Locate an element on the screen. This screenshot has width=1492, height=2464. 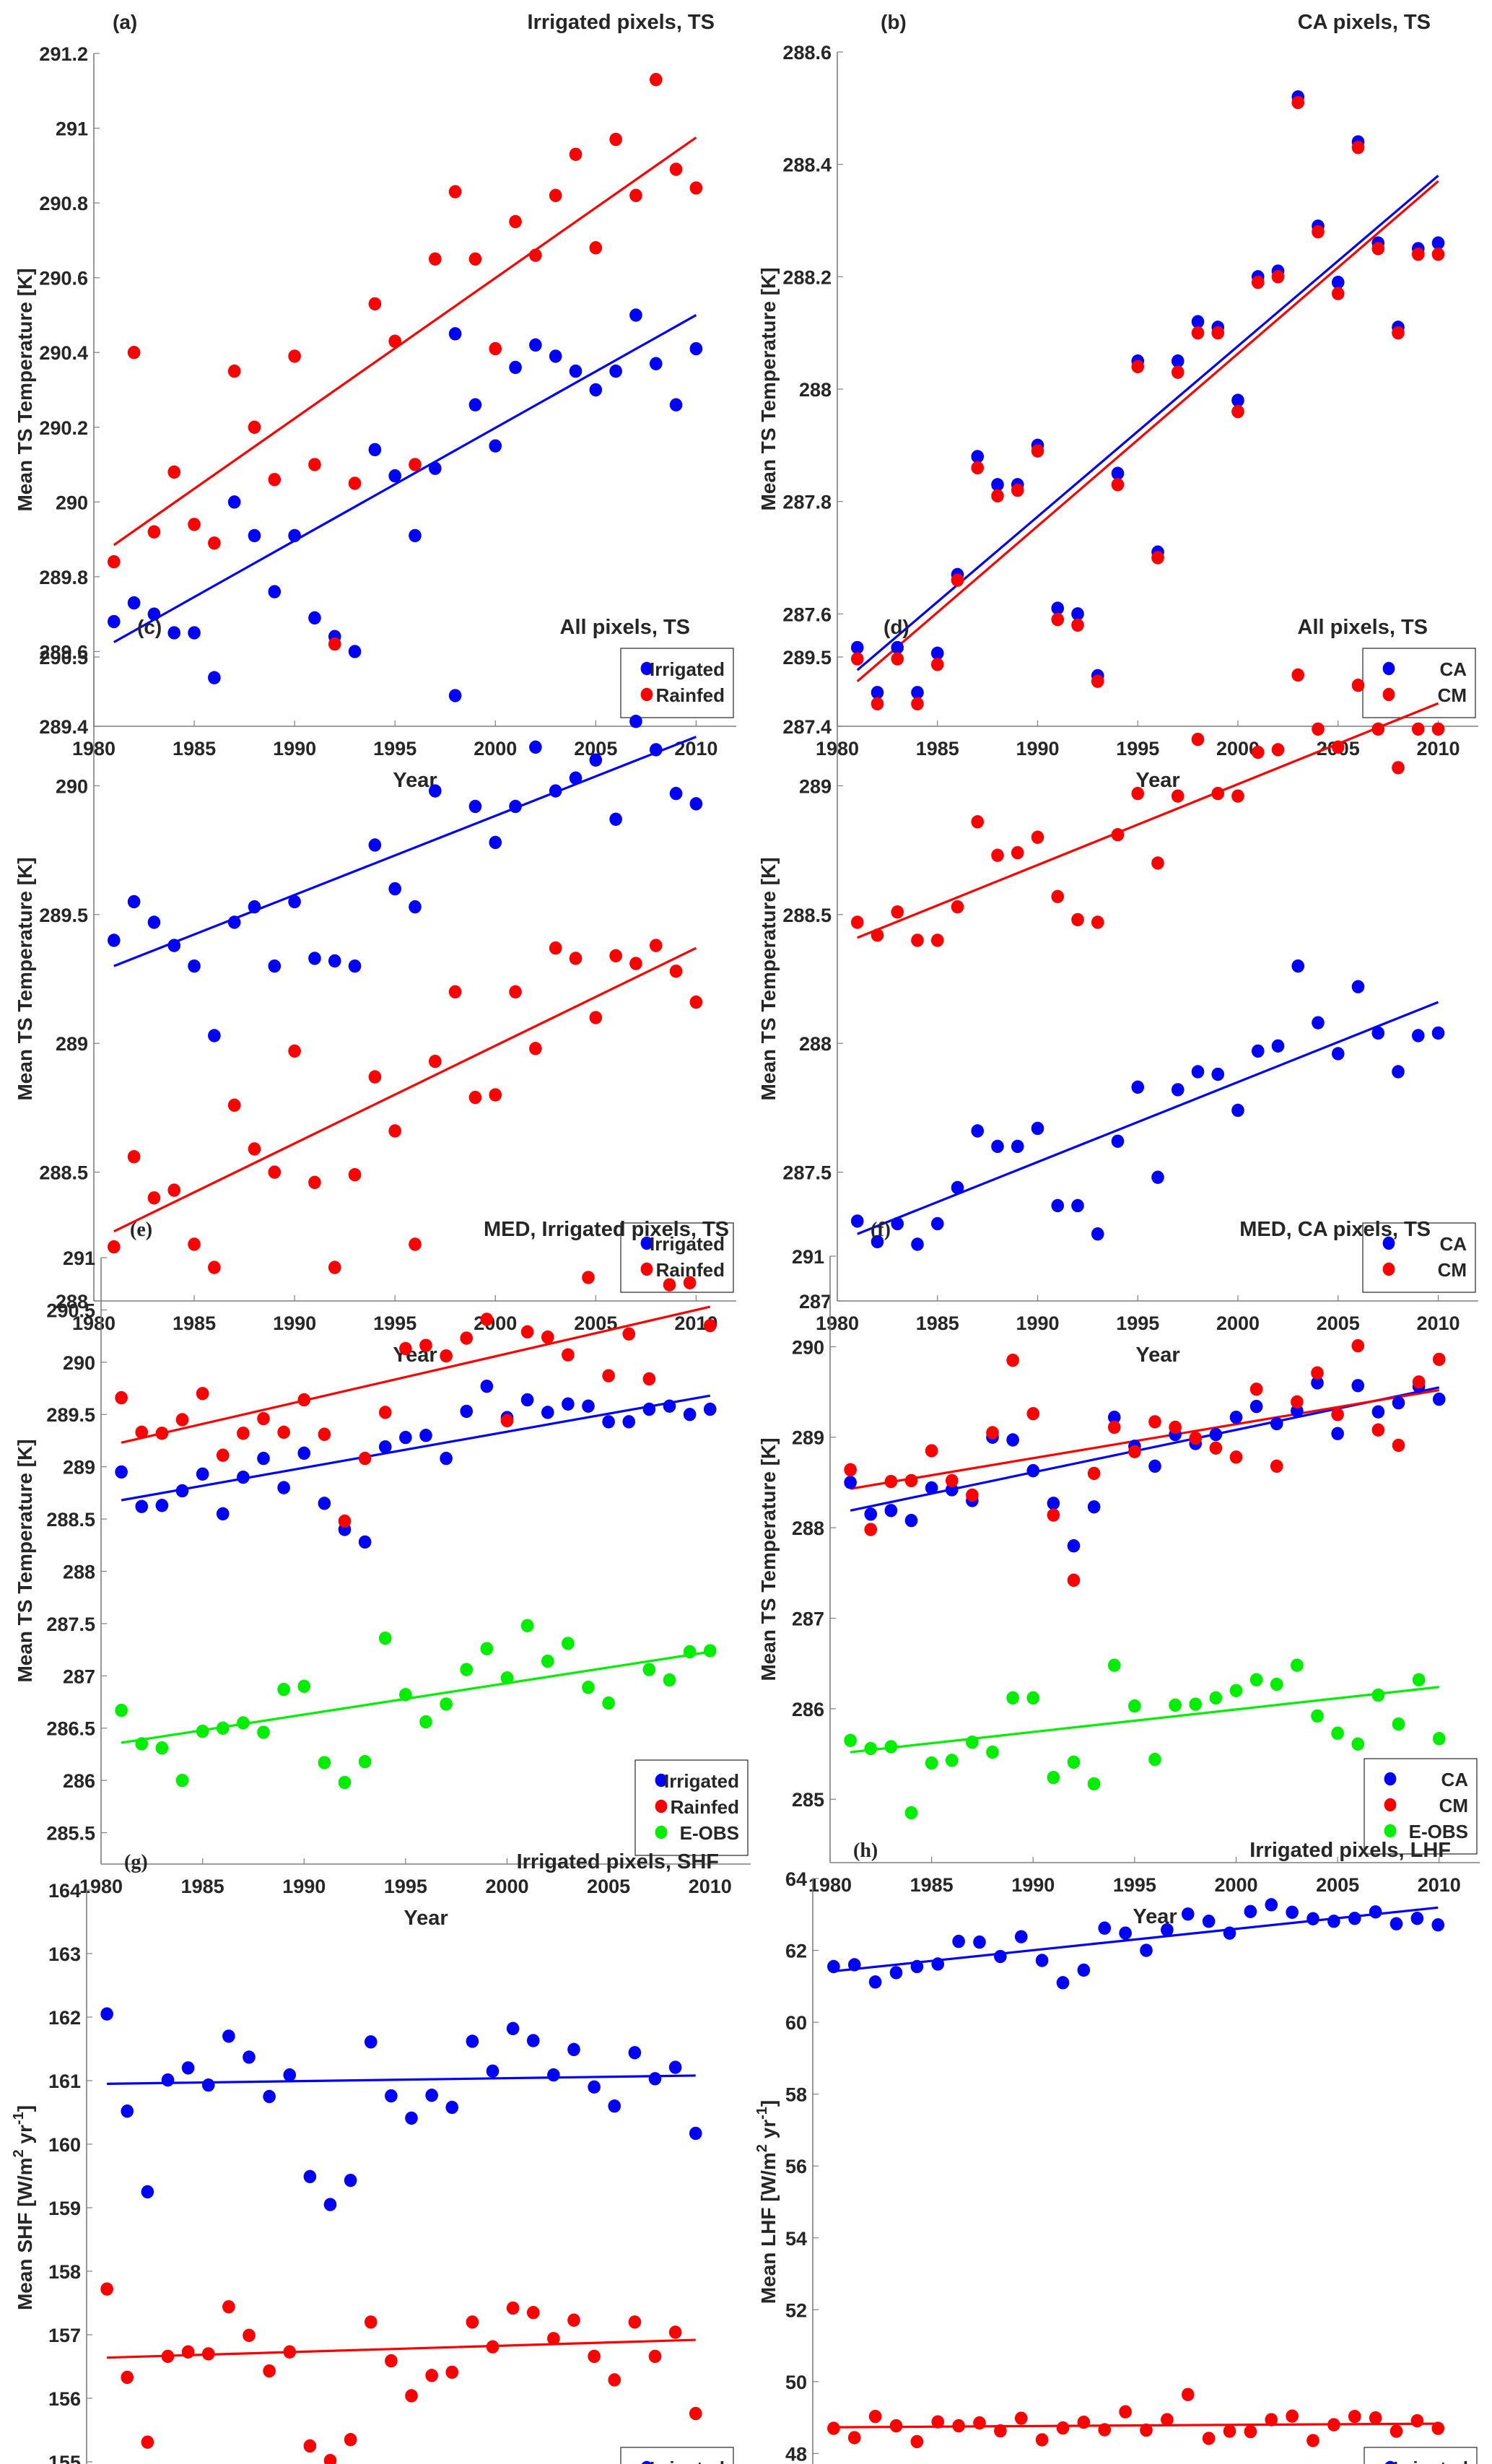
data-point-rainfed-2000 is located at coordinates (495, 1095).